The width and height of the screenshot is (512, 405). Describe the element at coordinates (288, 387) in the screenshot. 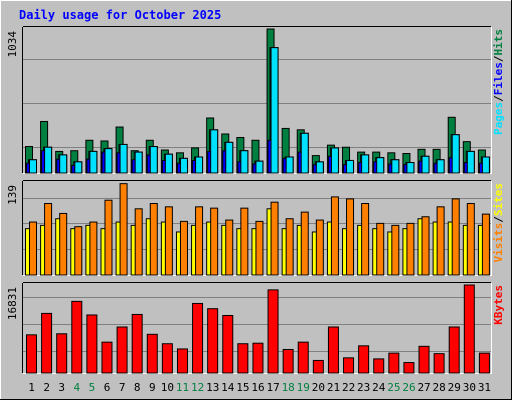

I see `x-tick-label: 18` at that location.